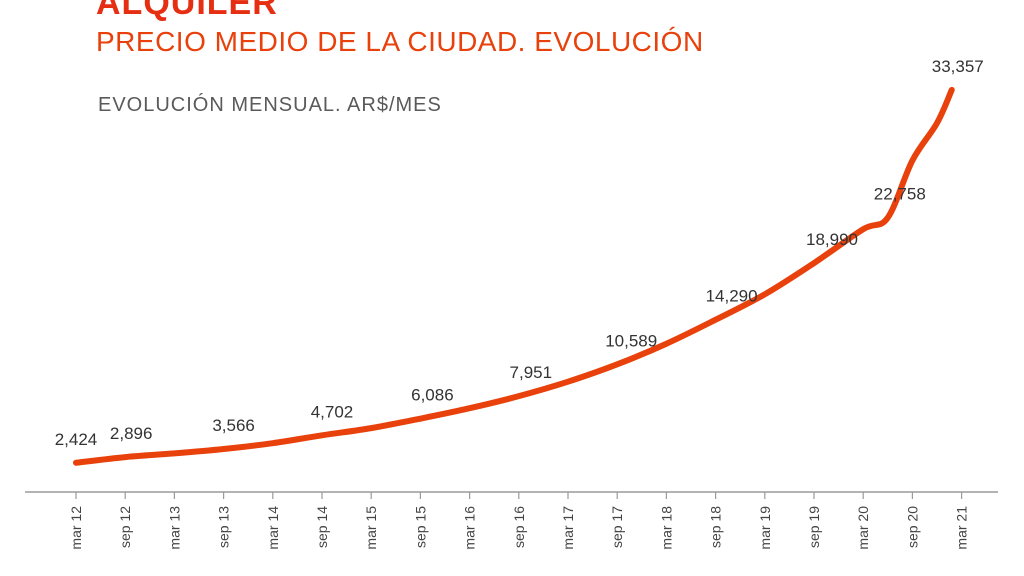  Describe the element at coordinates (912, 527) in the screenshot. I see `x-tick-label: sep 20` at that location.